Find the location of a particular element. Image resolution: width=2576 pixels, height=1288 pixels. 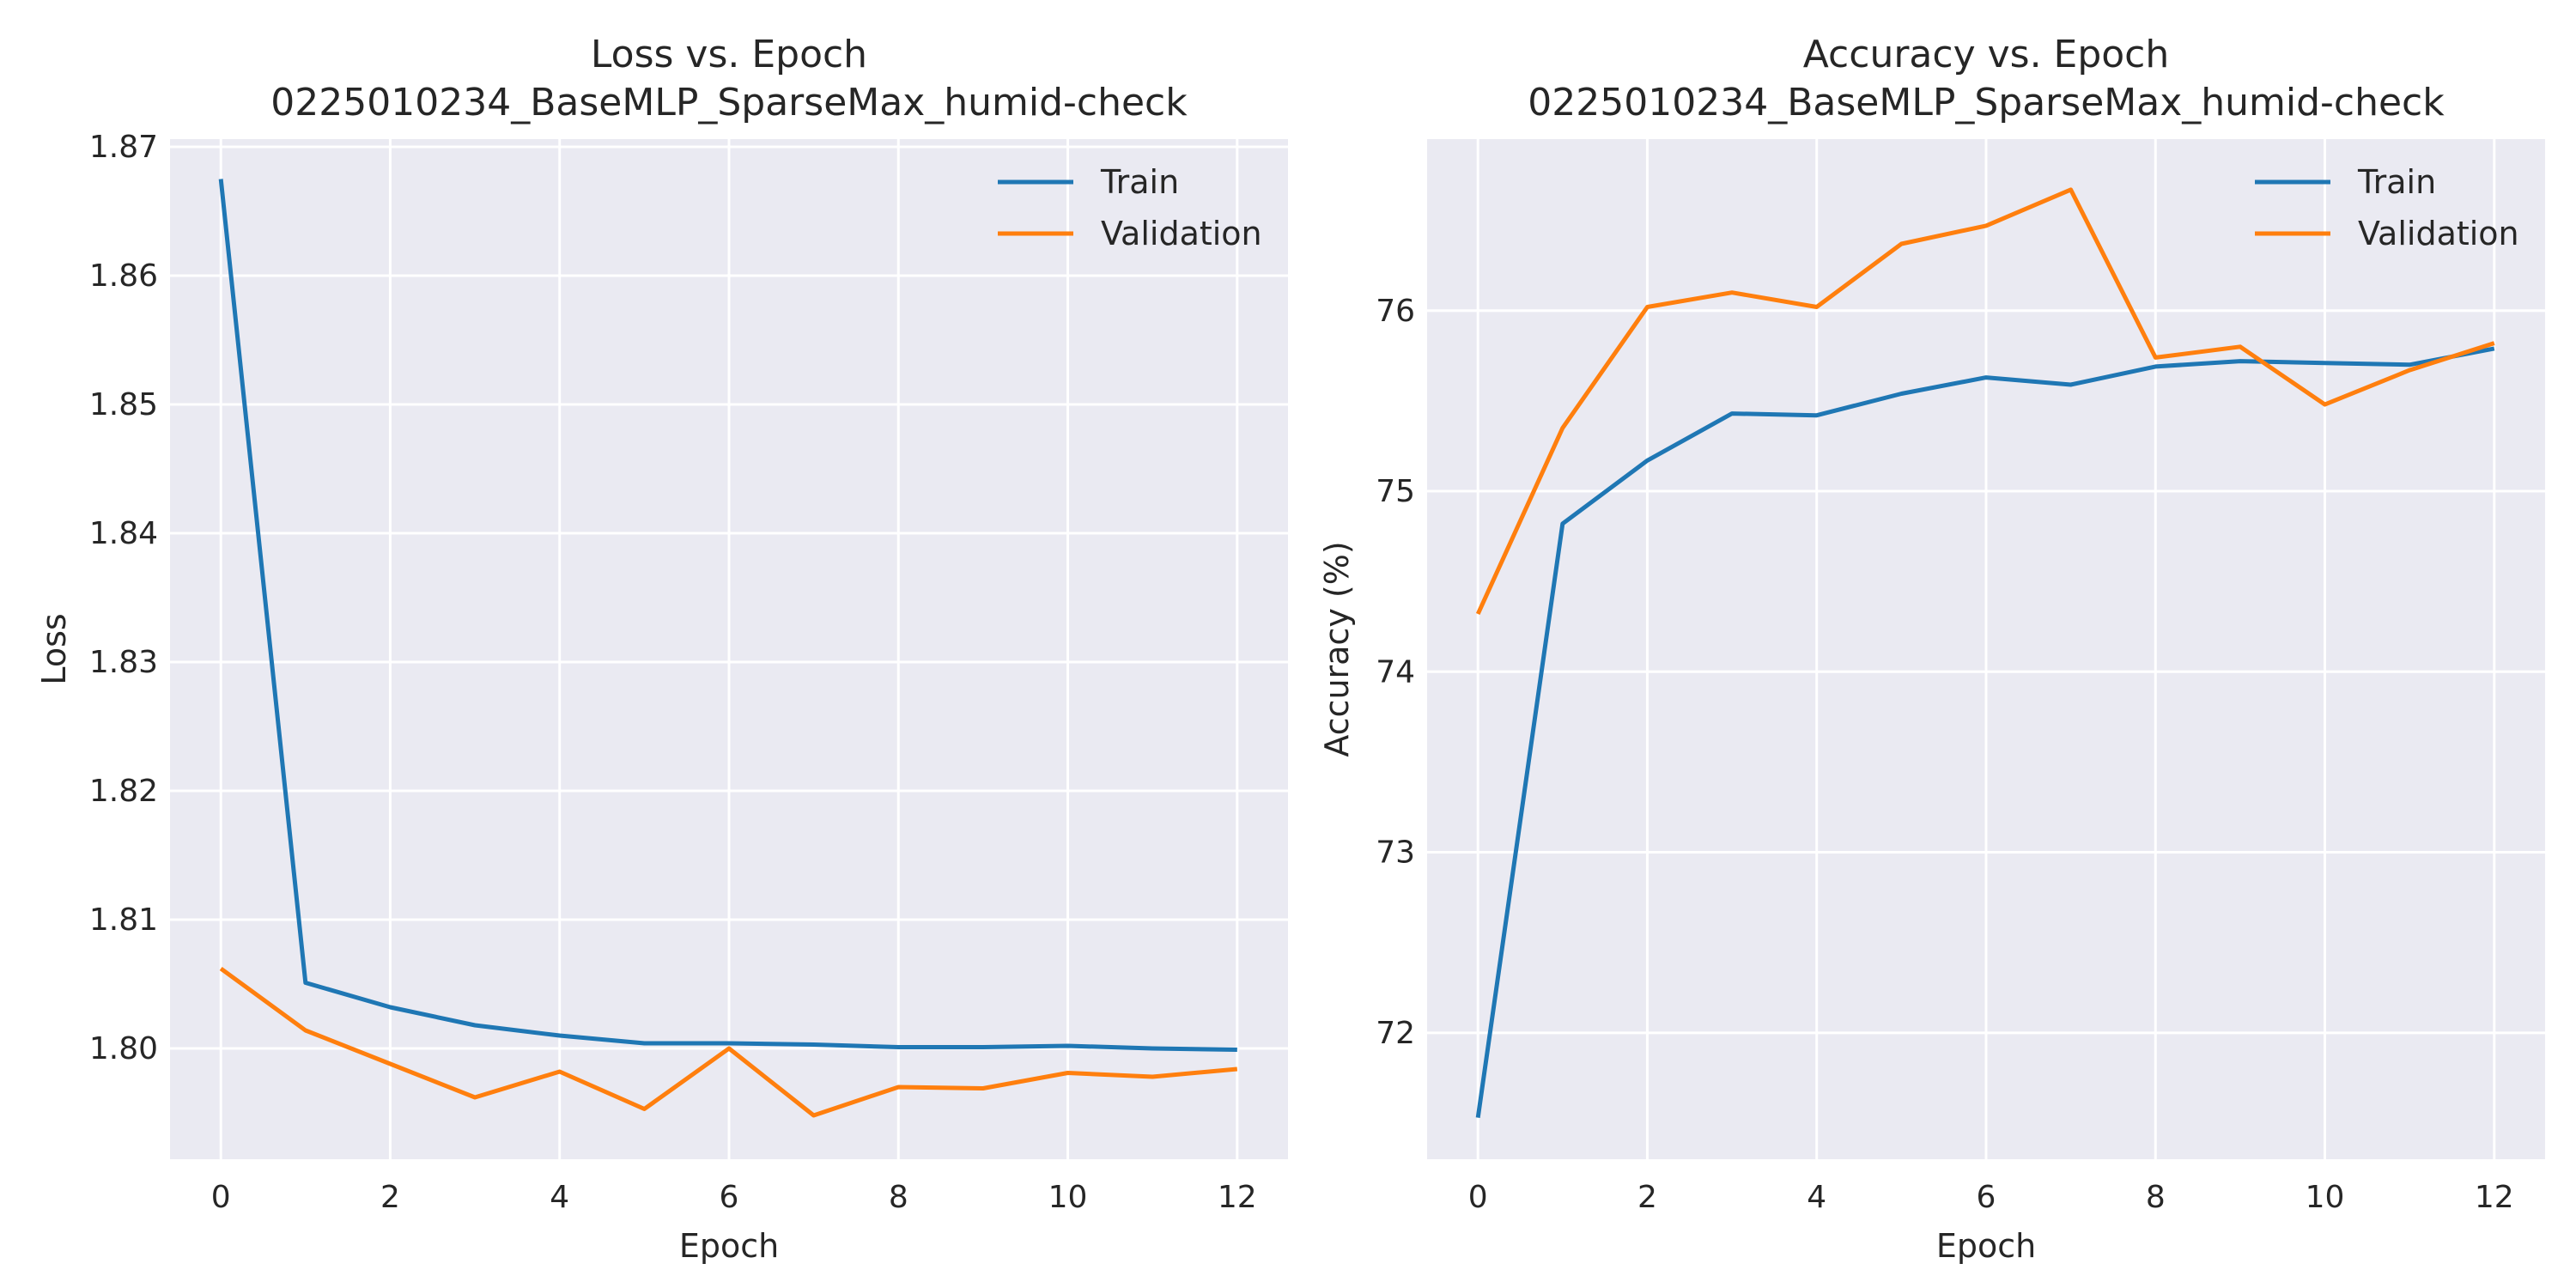

loss-x-tick-label: 4 is located at coordinates (559, 1197).